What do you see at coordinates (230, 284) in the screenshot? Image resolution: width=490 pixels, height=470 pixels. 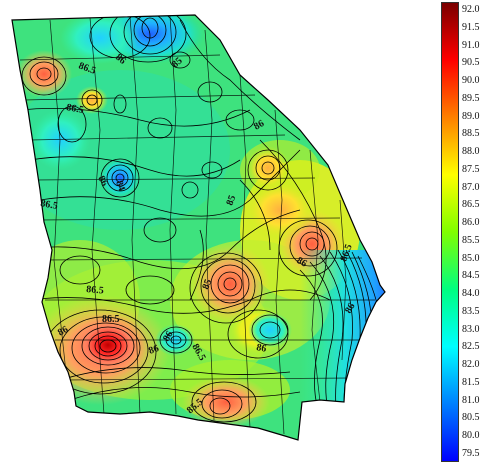 I see `central-hotspot` at bounding box center [230, 284].